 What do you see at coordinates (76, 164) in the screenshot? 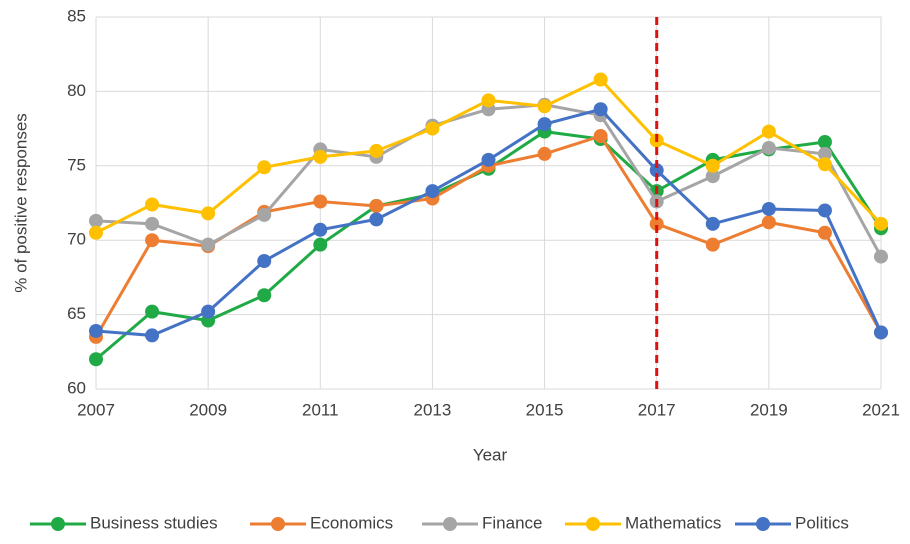
I see `y-tick-label: 75` at bounding box center [76, 164].